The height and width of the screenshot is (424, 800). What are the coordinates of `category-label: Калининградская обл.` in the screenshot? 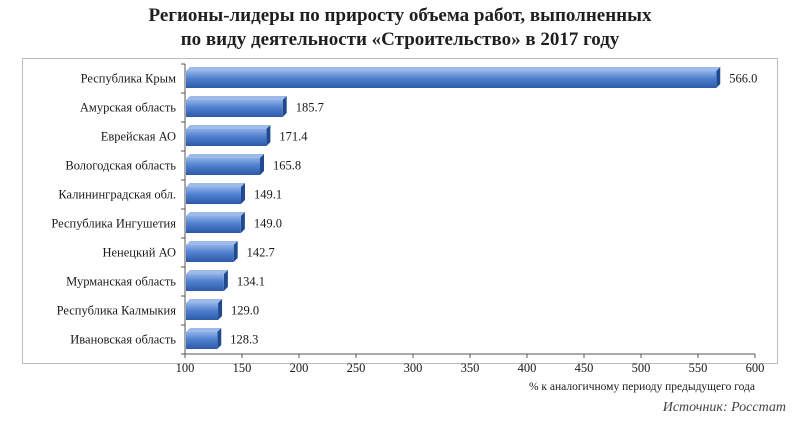 It's located at (117, 195).